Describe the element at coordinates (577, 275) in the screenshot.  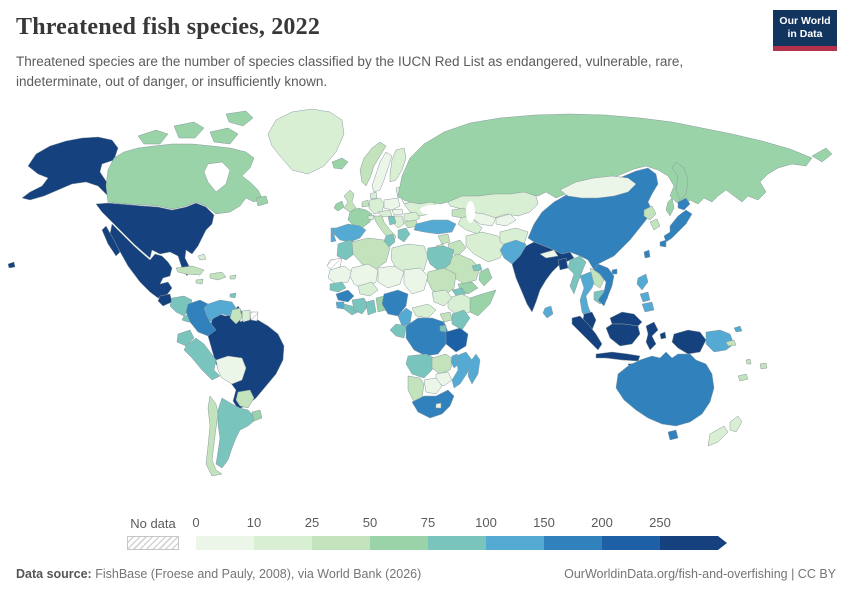
I see `country-myanmar` at that location.